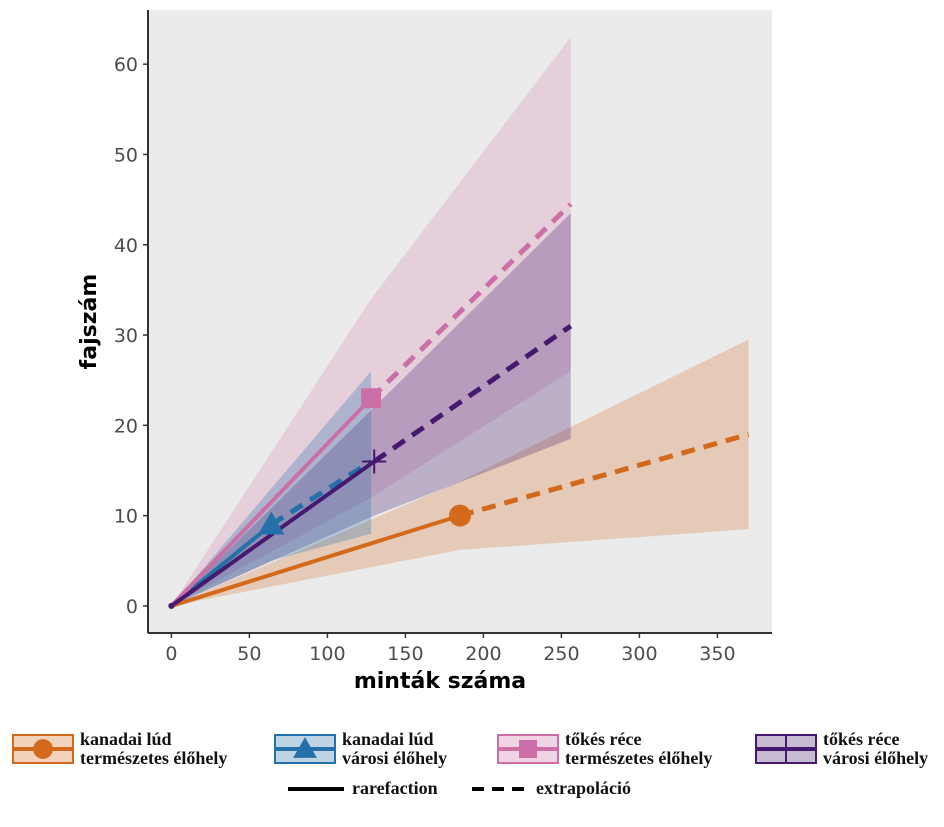 This screenshot has height=827, width=944. Describe the element at coordinates (126, 426) in the screenshot. I see `y-tick-label: 20` at that location.